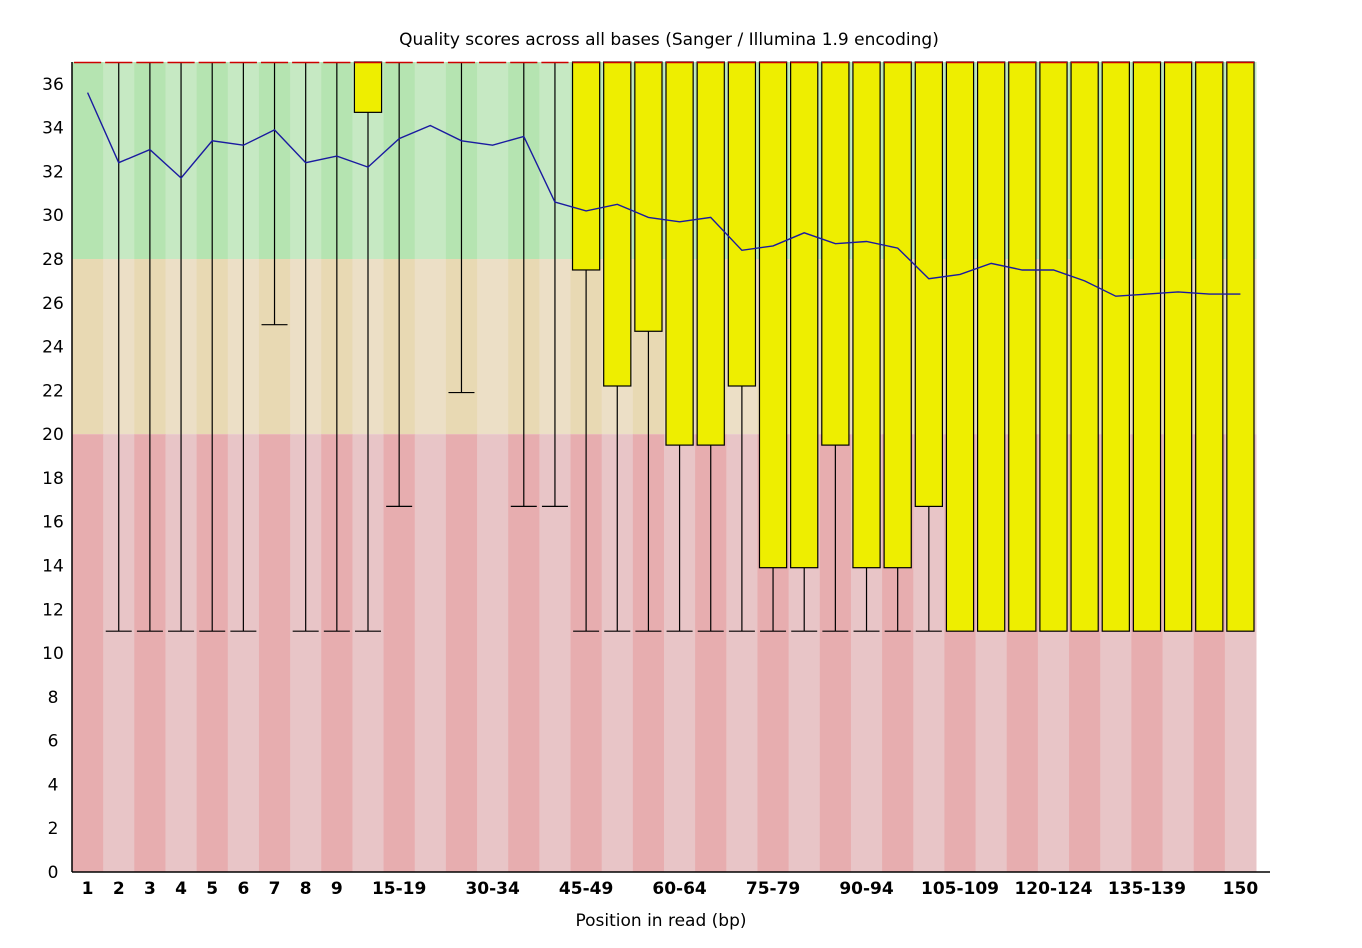 The width and height of the screenshot is (1362, 948). What do you see at coordinates (53, 523) in the screenshot?
I see `y-tick-label: 16` at bounding box center [53, 523].